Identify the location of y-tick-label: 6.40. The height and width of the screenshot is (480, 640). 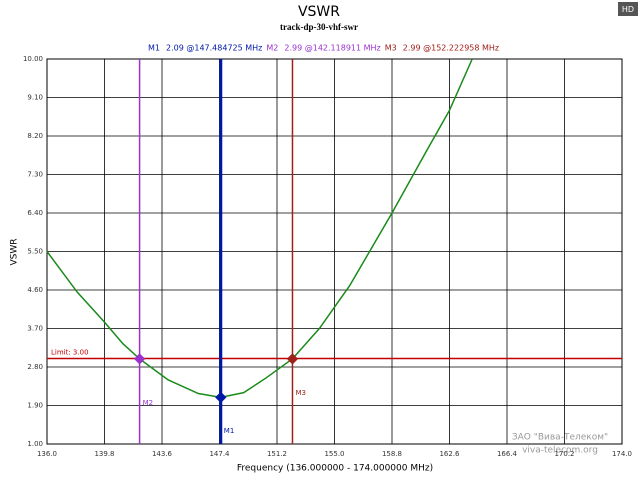
(35, 213).